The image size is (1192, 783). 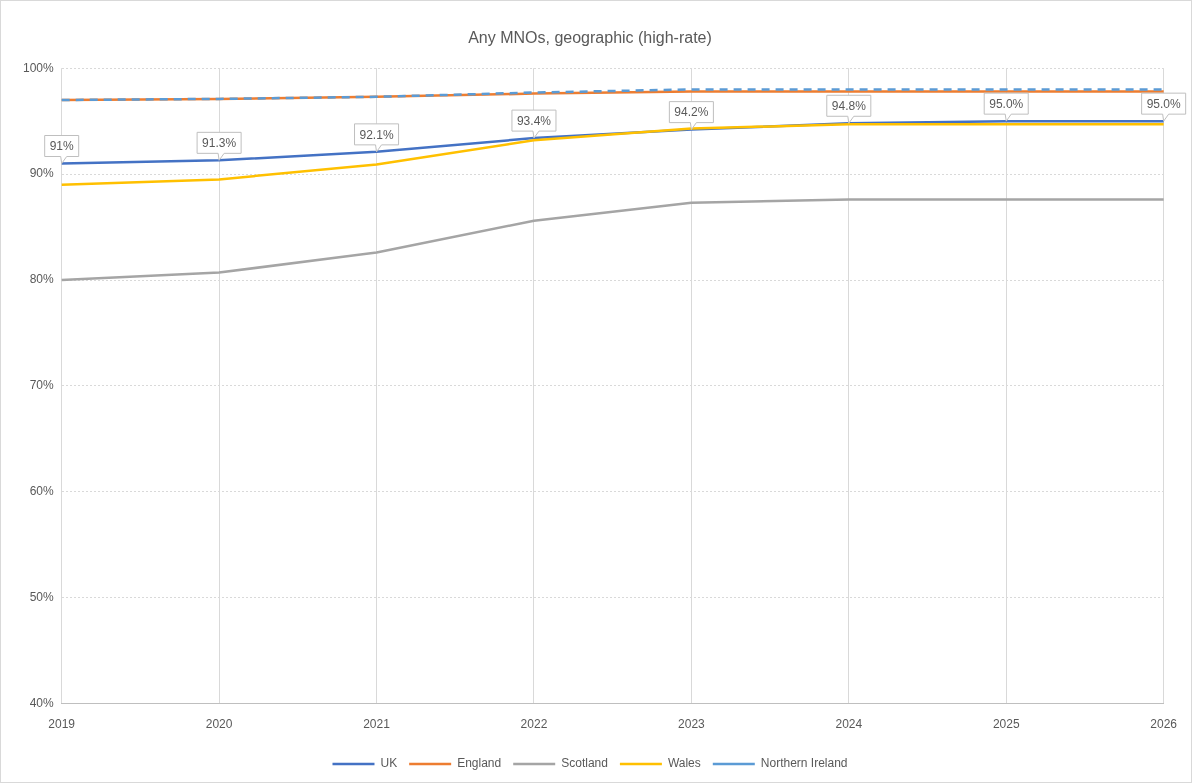 I want to click on data-label: 92.1%, so click(x=376, y=134).